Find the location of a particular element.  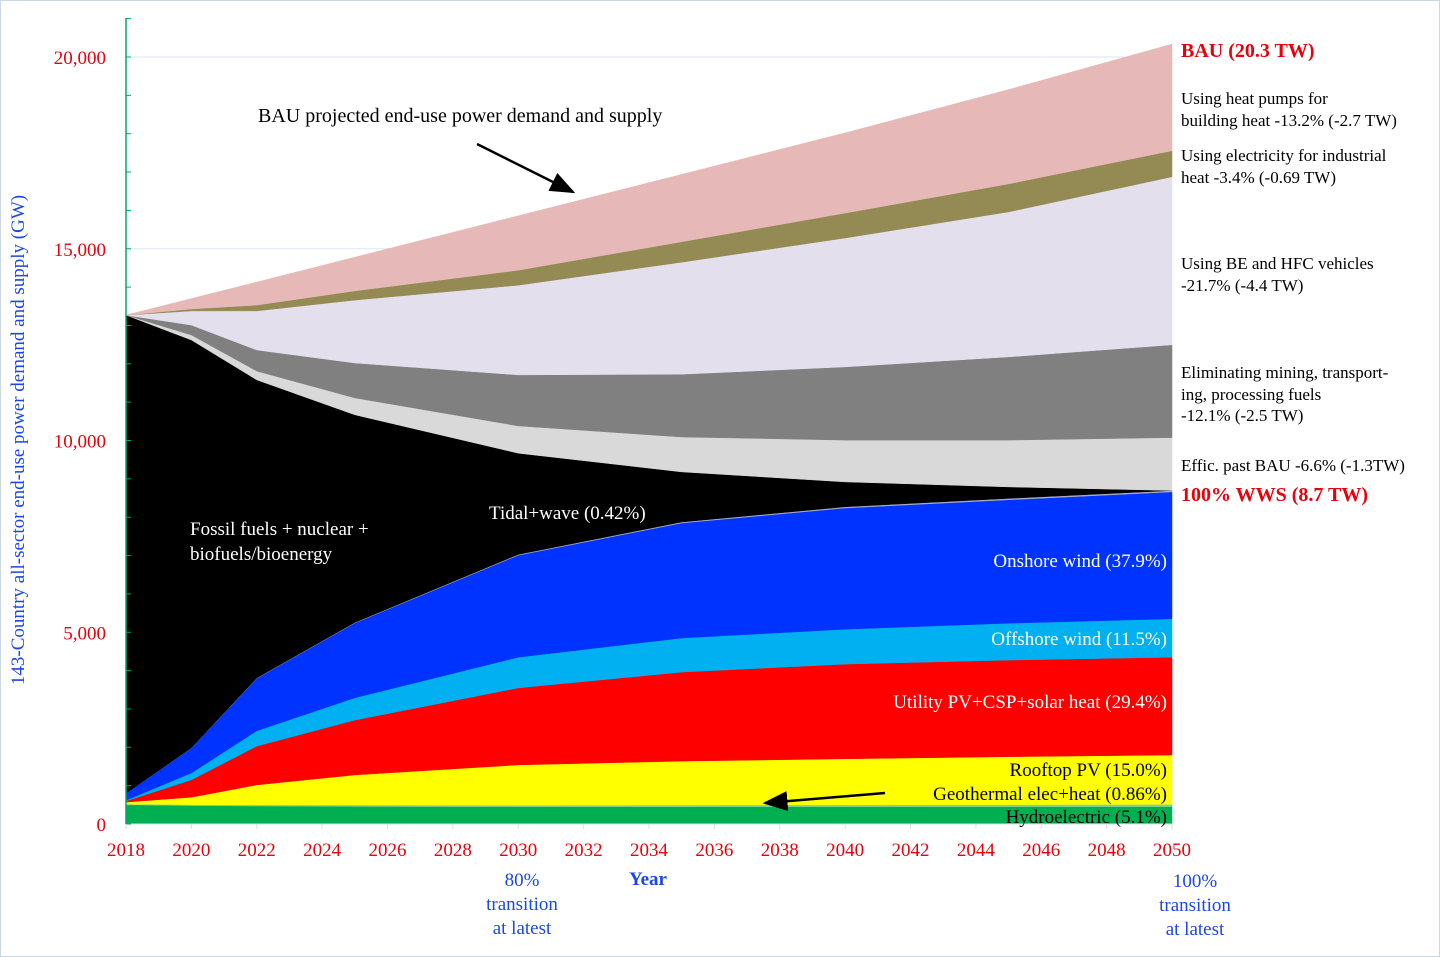

y-tick-label: 15,000 is located at coordinates (80, 250).